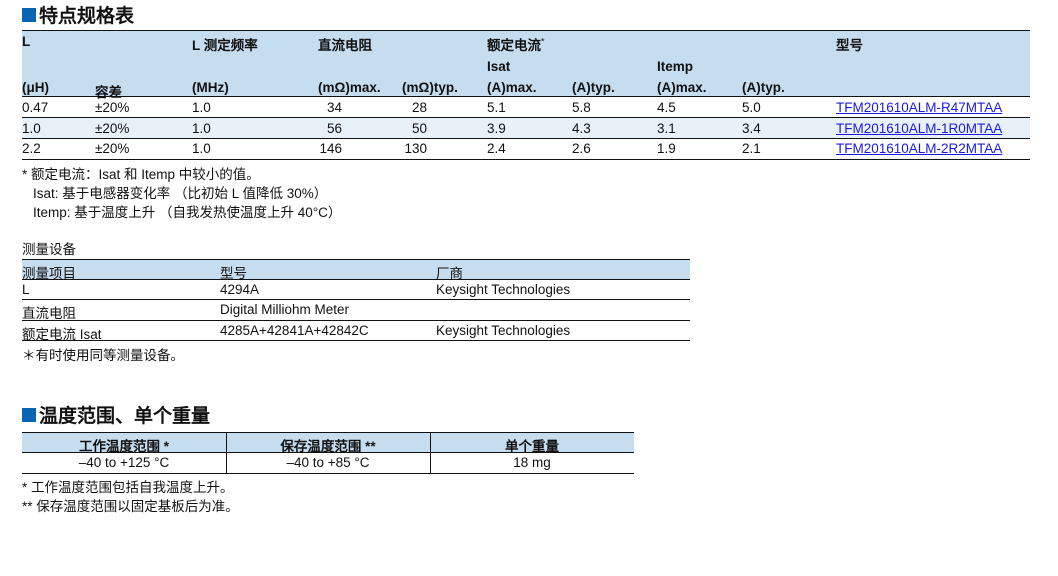  What do you see at coordinates (512, 87) in the screenshot?
I see `hdr-isat-max: (A)max.` at bounding box center [512, 87].